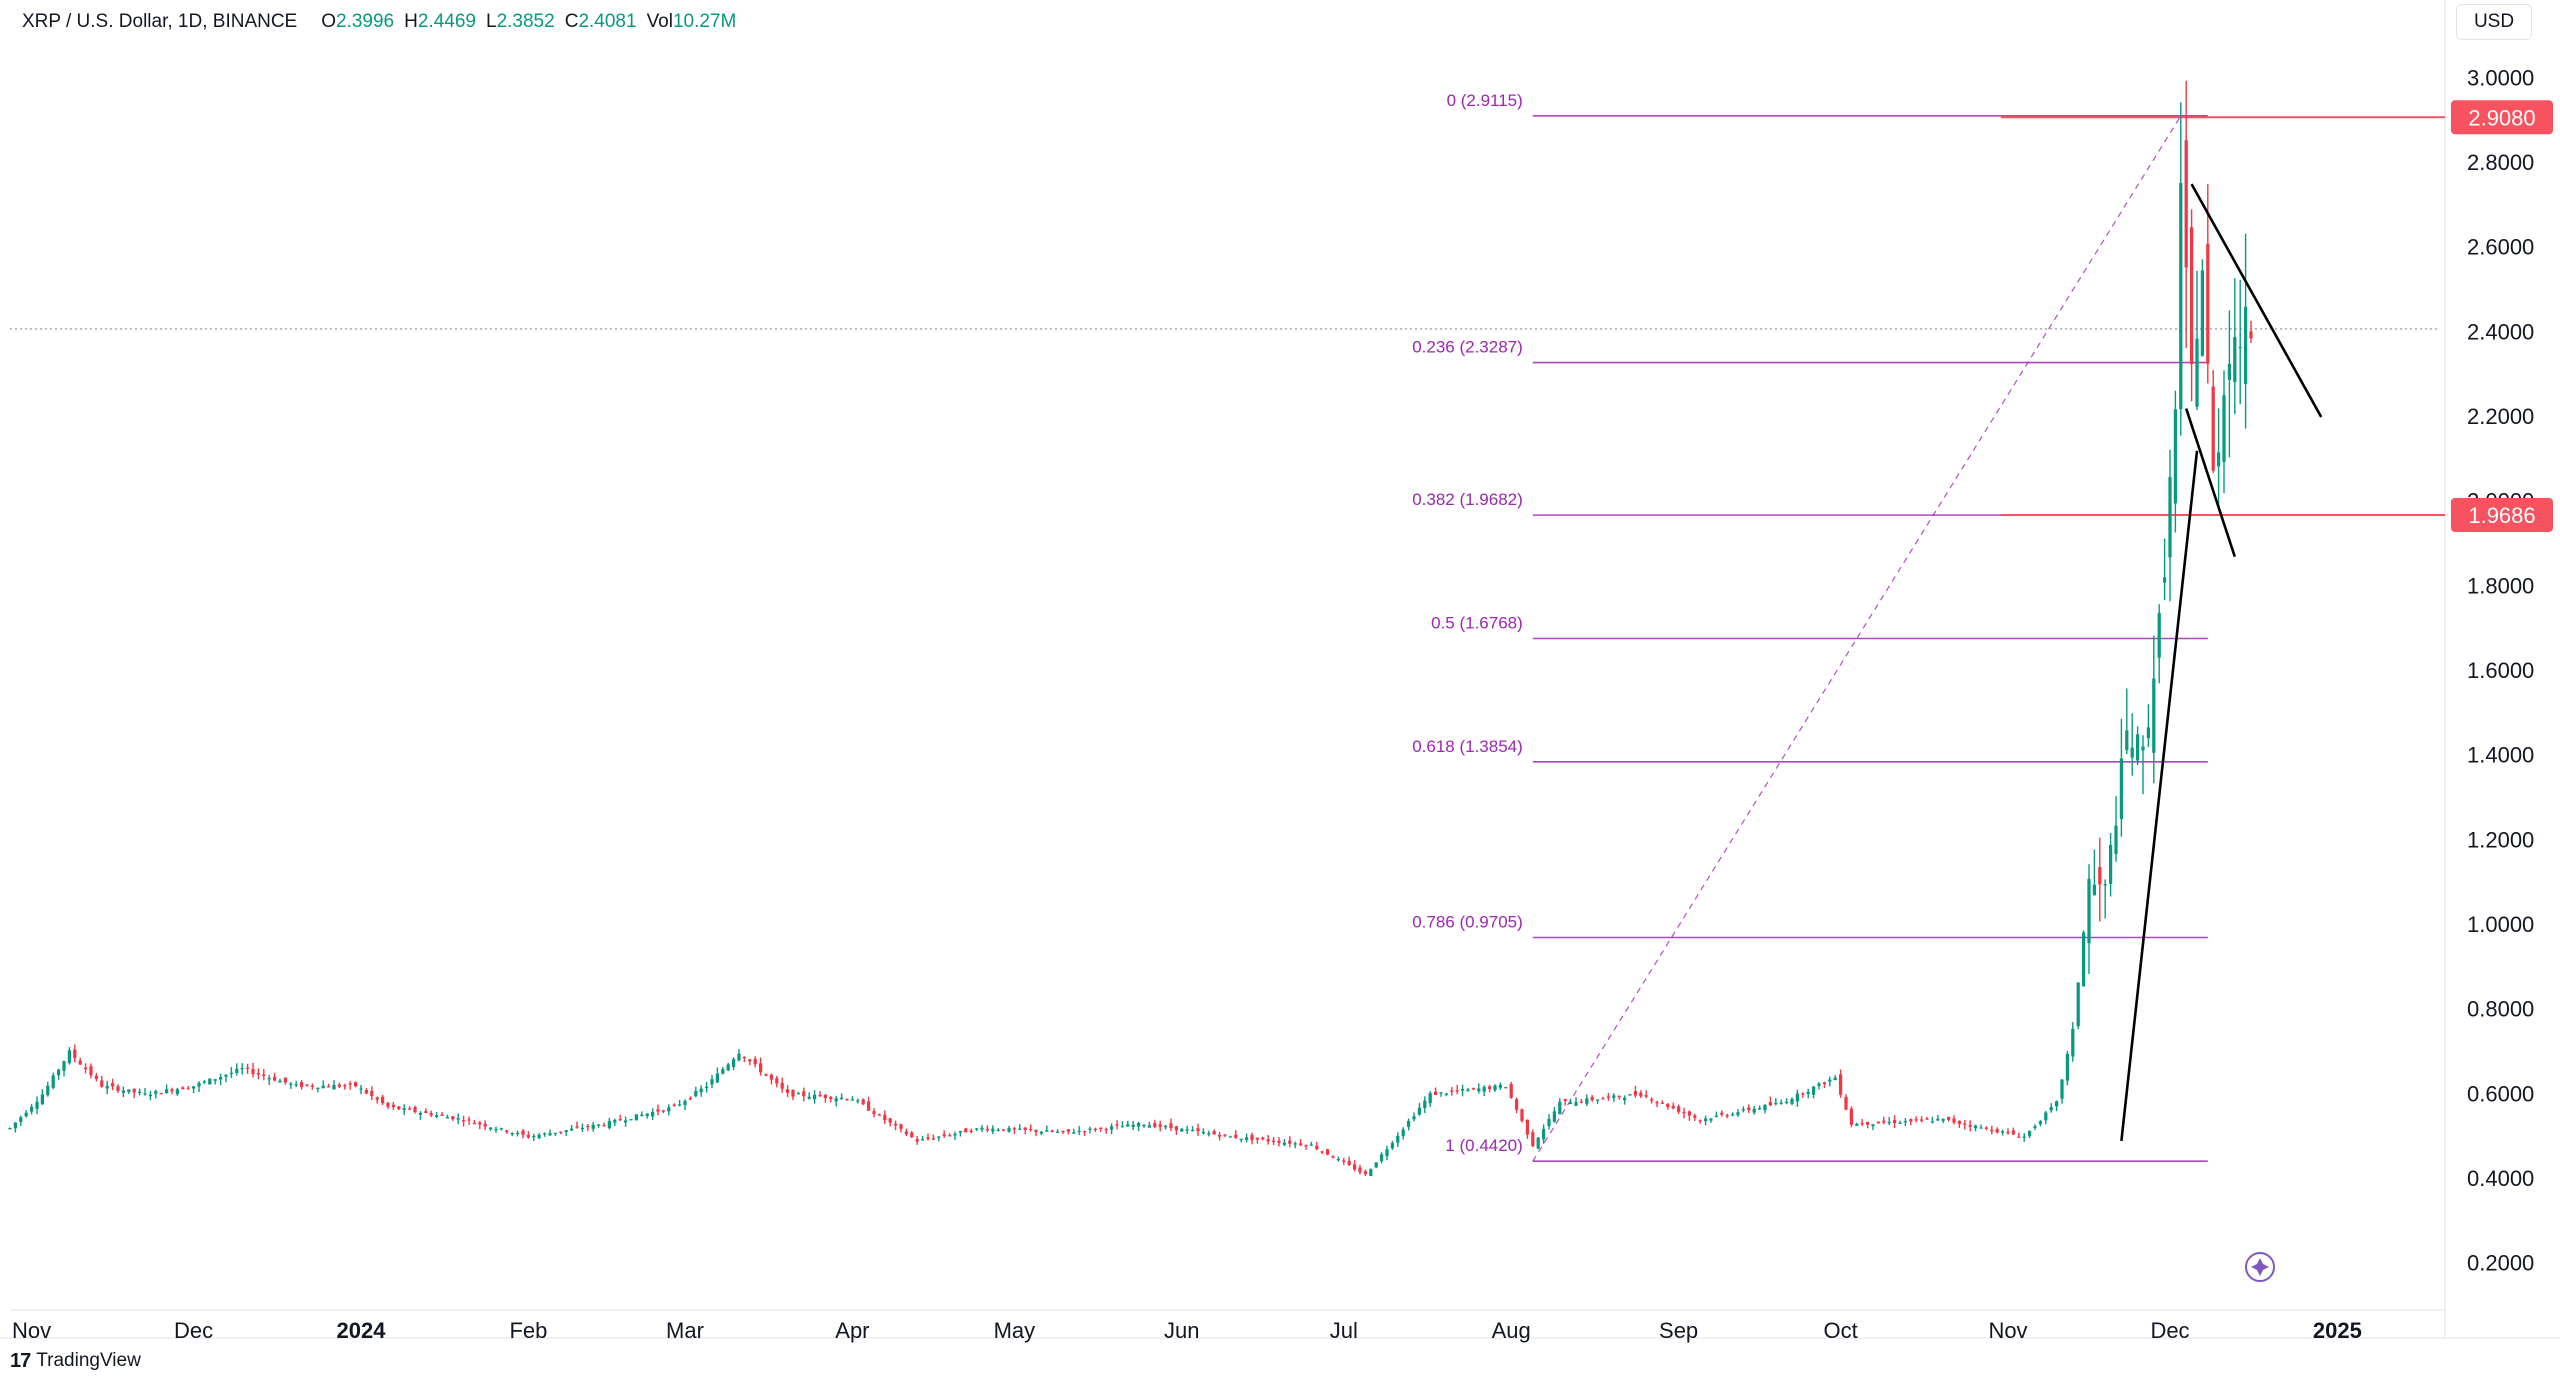 This screenshot has width=2560, height=1387. I want to click on tradingview-logo-icon: 17, so click(20, 1360).